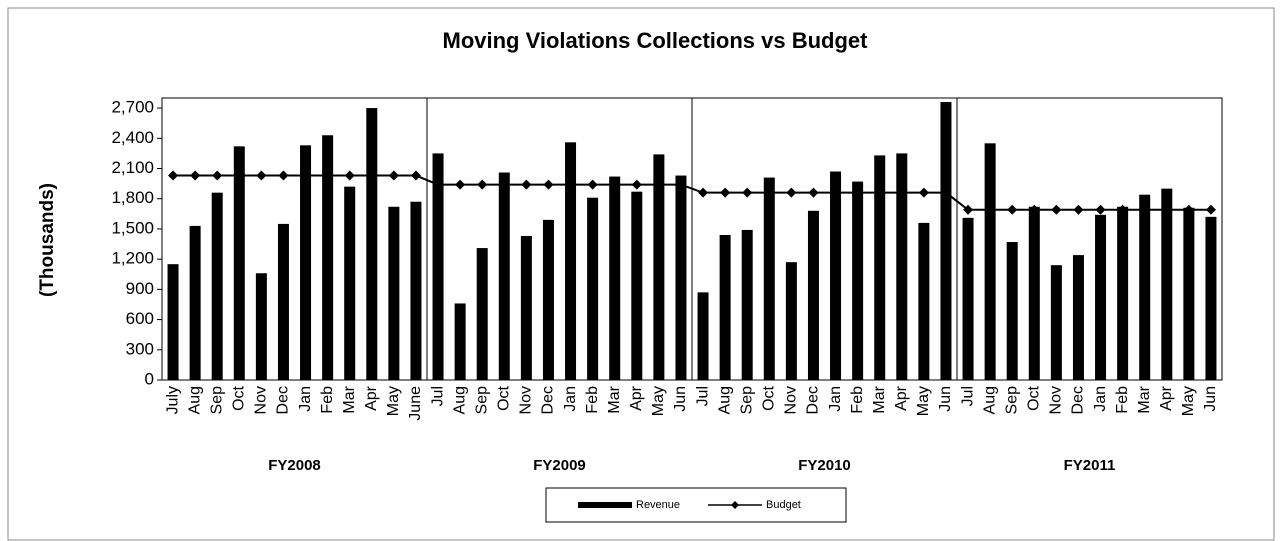  What do you see at coordinates (172, 400) in the screenshot?
I see `x-tick-label: July` at bounding box center [172, 400].